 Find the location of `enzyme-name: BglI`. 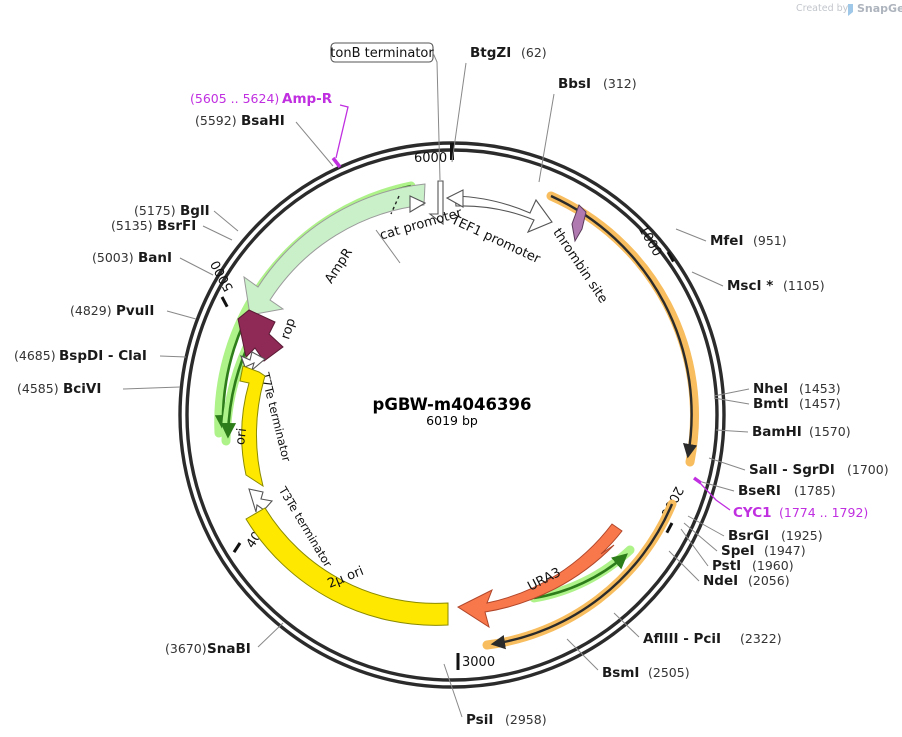

enzyme-name: BglI is located at coordinates (195, 211).